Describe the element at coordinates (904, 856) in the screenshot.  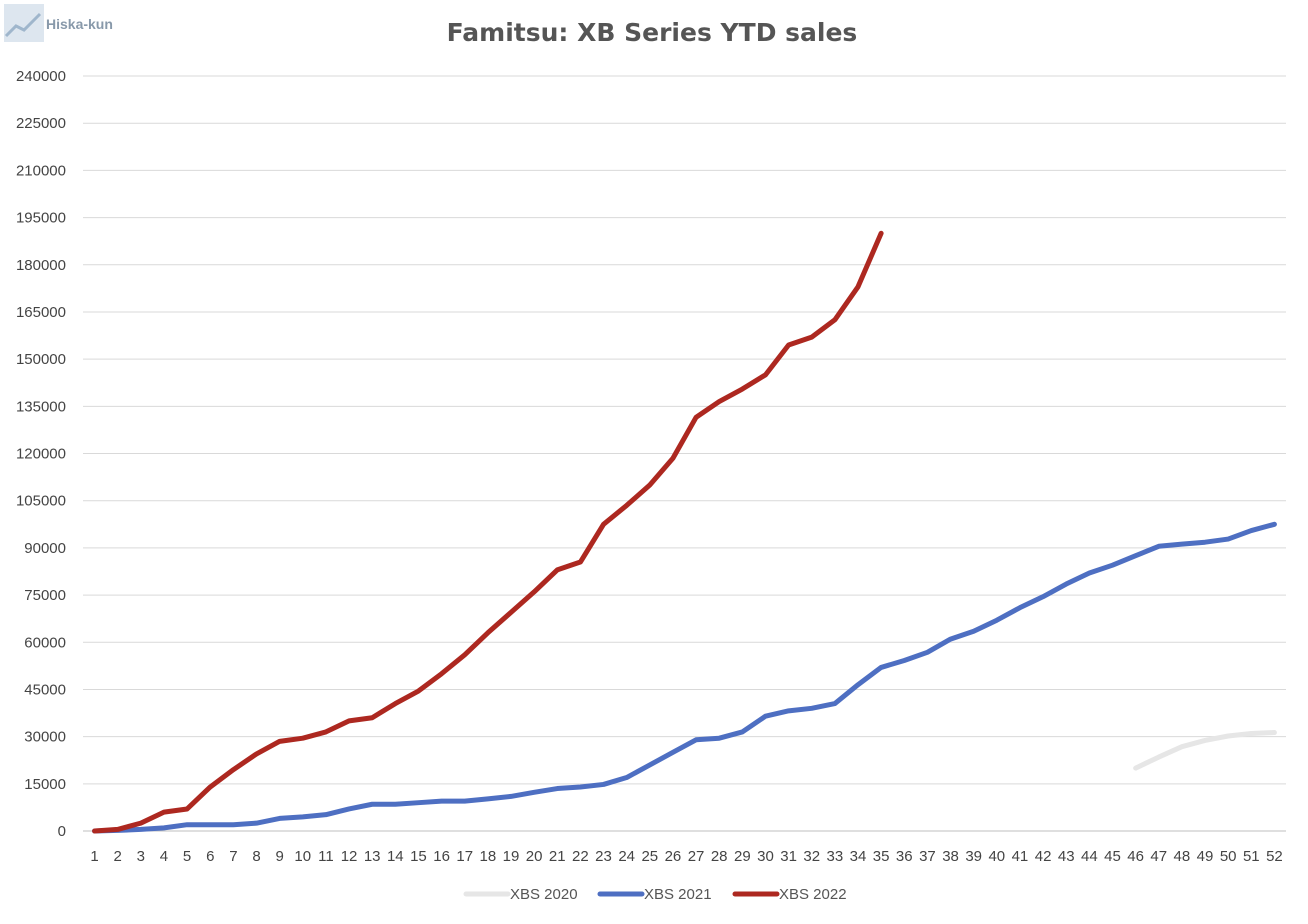
I see `x-tick-label: 36` at that location.